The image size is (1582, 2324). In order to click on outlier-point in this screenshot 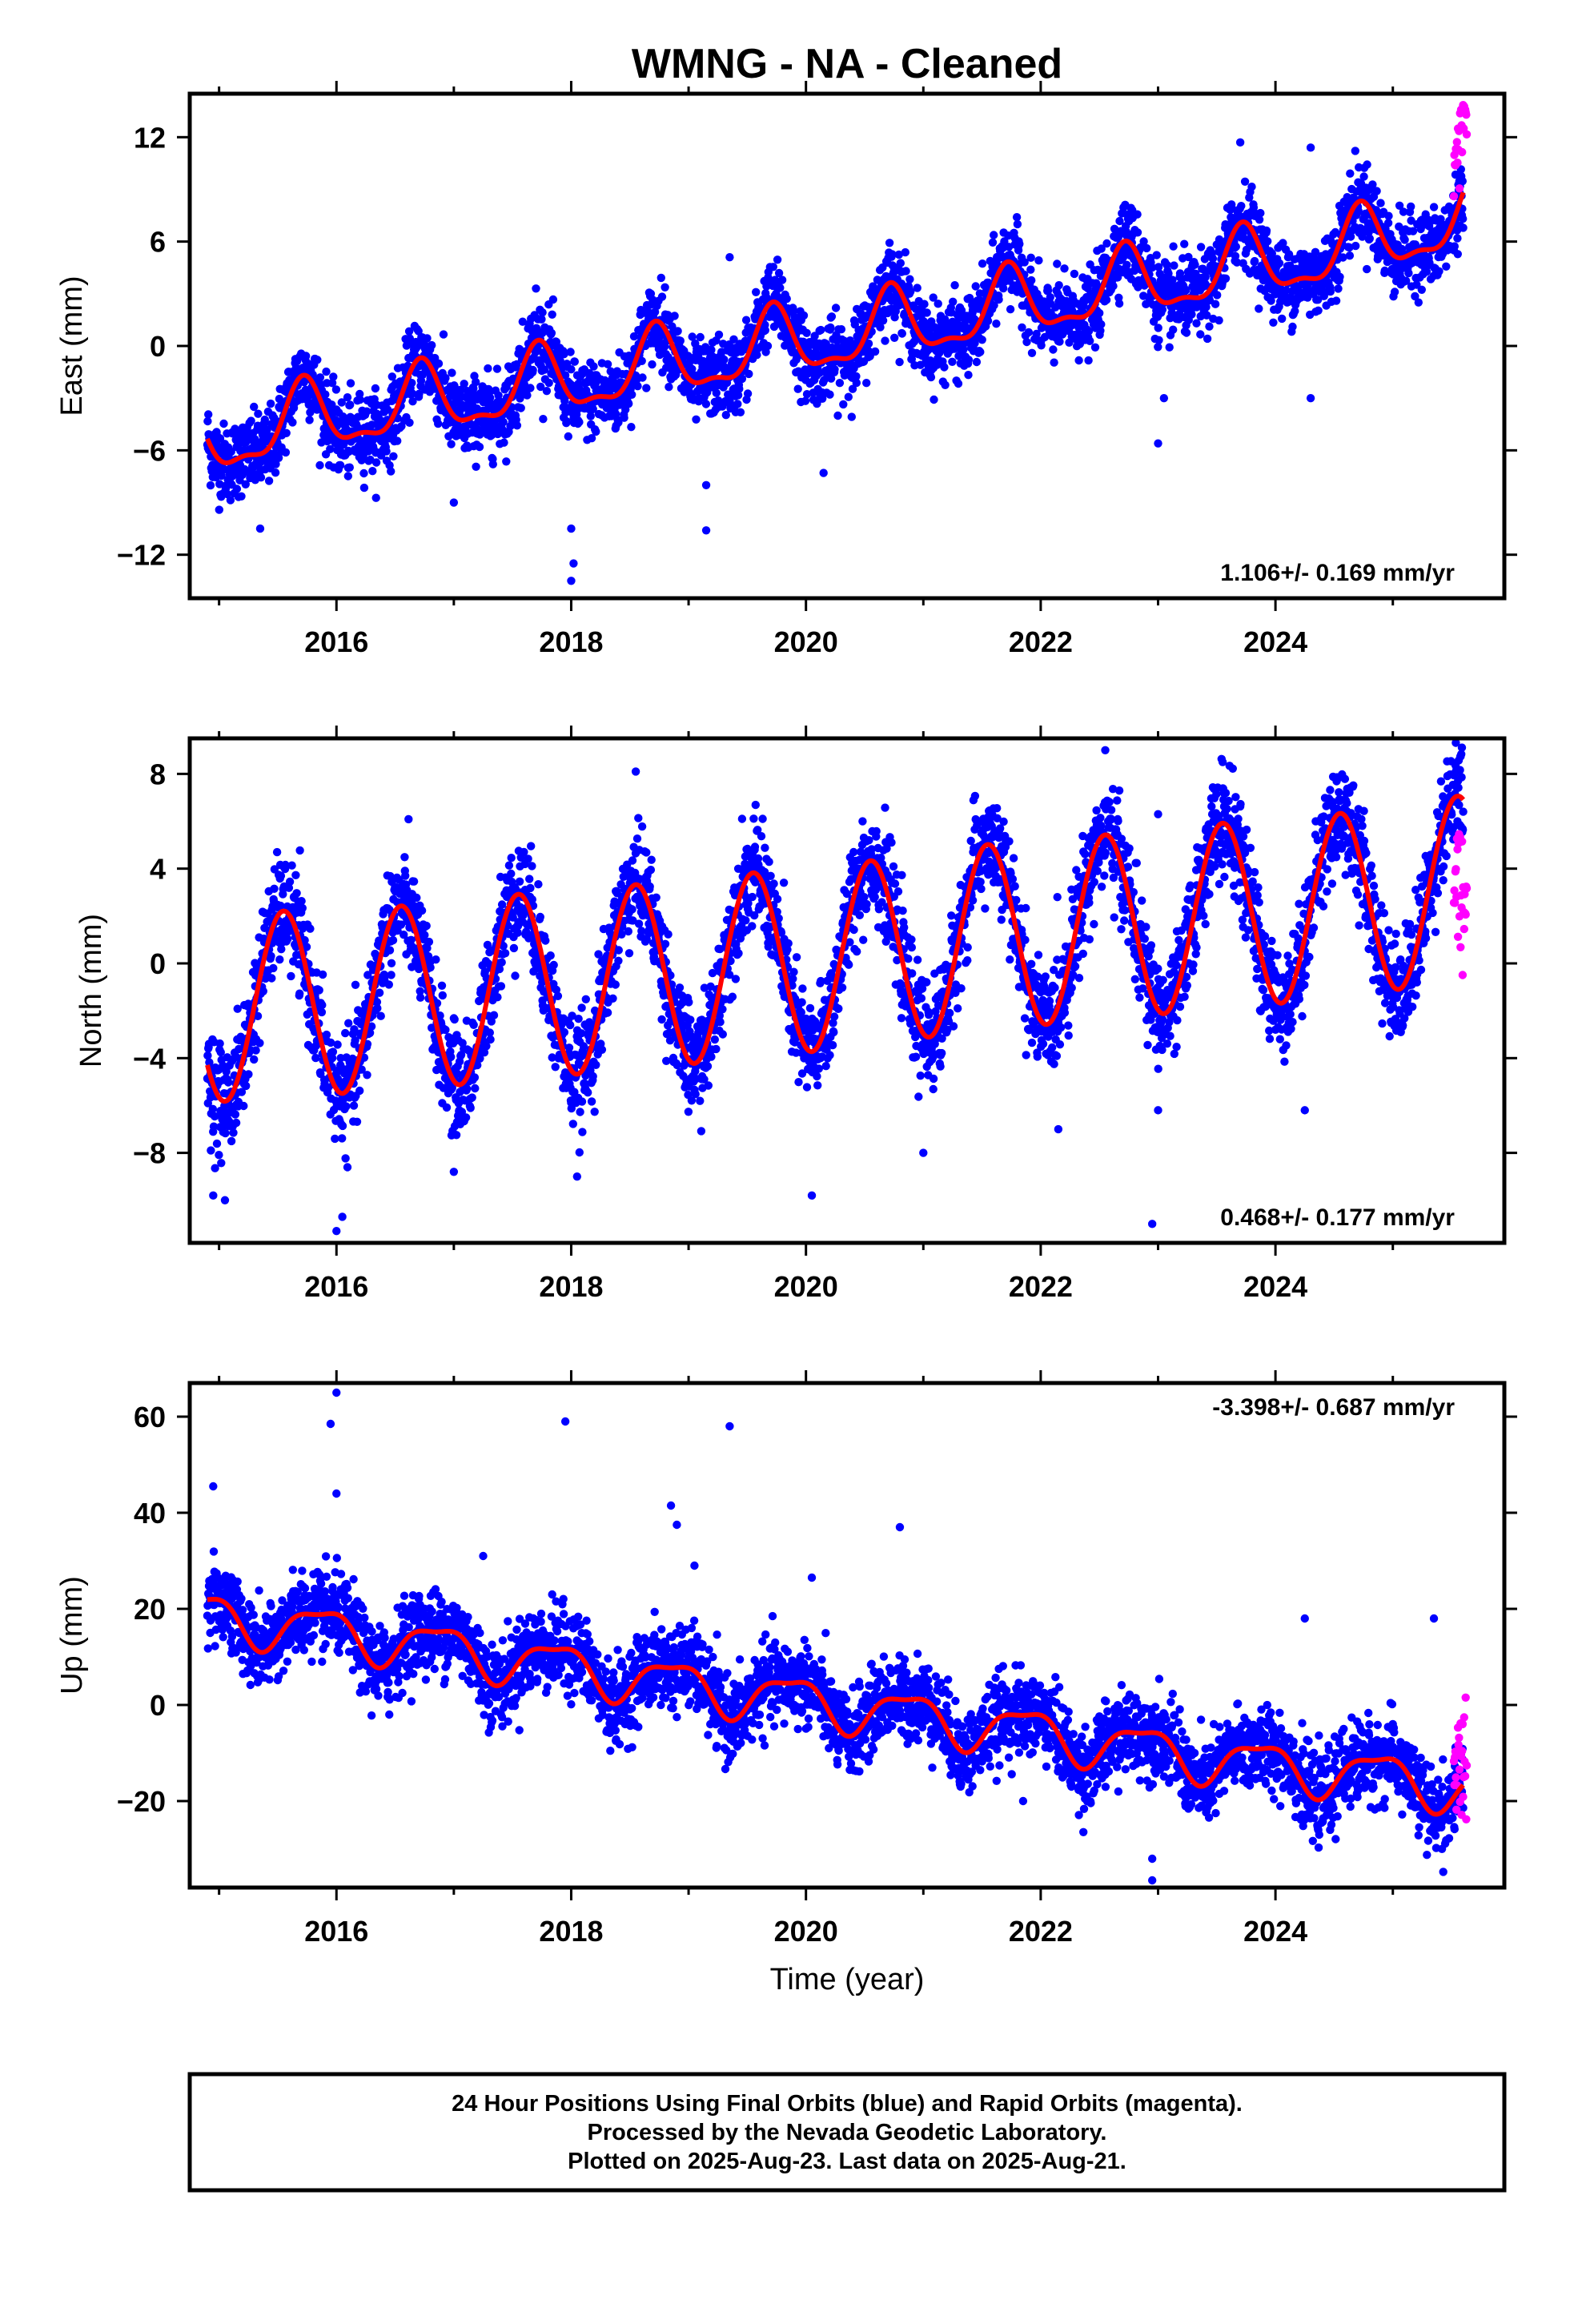, I will do `click(571, 528)`.